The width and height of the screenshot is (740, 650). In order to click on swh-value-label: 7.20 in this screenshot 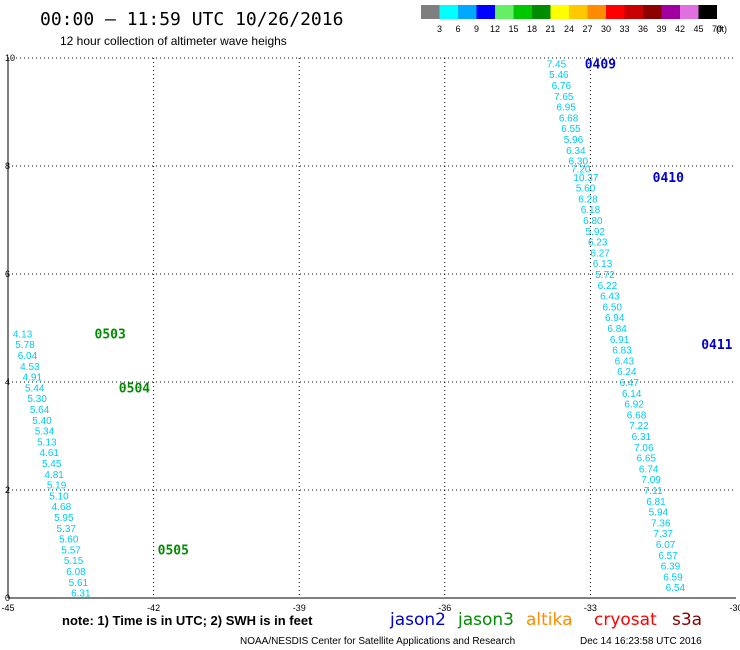, I will do `click(581, 170)`.